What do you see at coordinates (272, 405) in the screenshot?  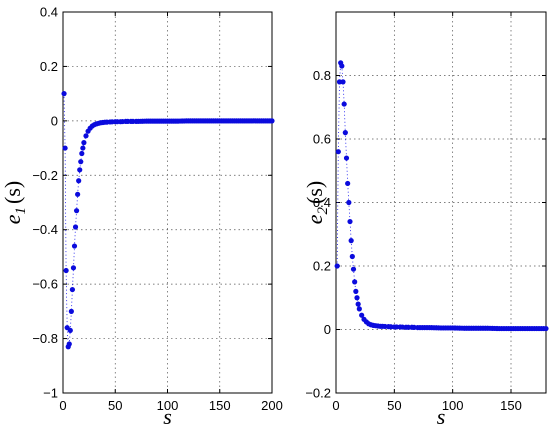 I see `left-xtick-label: 200` at bounding box center [272, 405].